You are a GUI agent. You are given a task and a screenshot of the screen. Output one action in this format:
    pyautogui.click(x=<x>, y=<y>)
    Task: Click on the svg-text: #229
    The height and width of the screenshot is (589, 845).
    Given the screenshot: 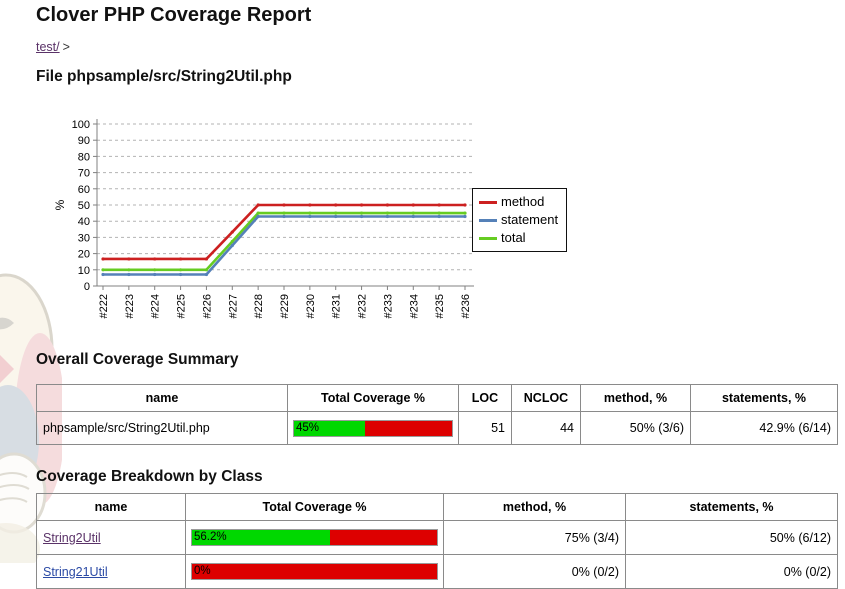 What is the action you would take?
    pyautogui.click(x=285, y=306)
    